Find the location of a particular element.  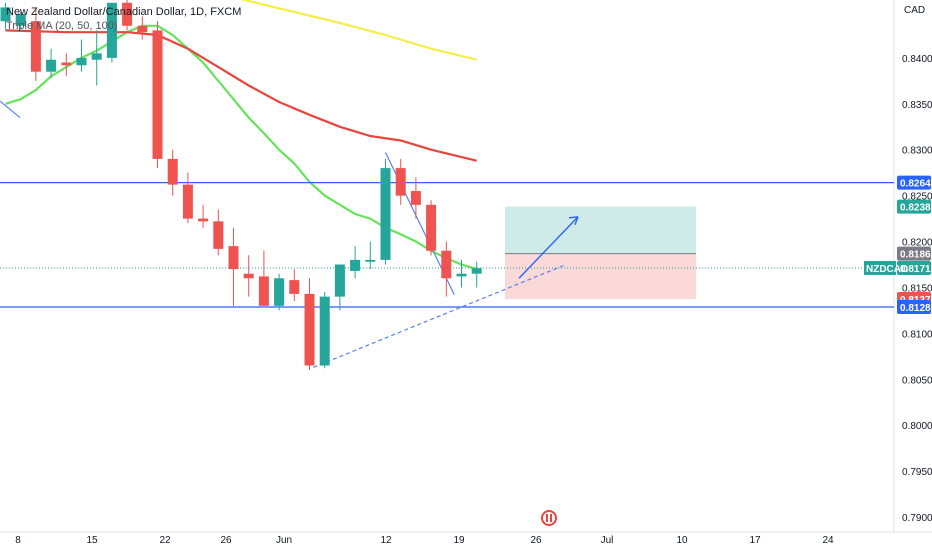

currency-label: CAD is located at coordinates (914, 10).